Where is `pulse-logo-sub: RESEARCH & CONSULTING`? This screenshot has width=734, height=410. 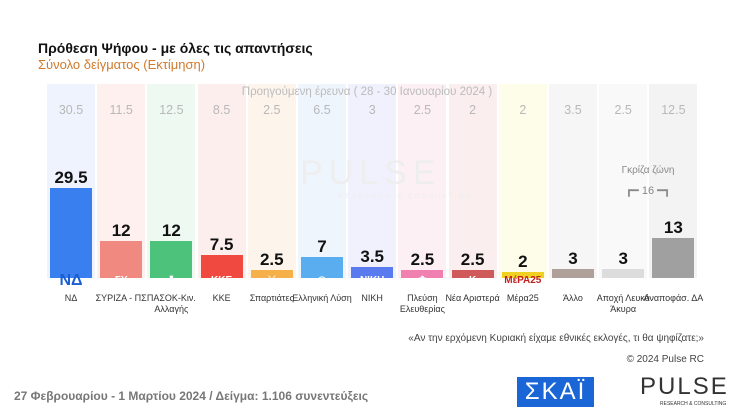 pulse-logo-sub: RESEARCH & CONSULTING is located at coordinates (693, 404).